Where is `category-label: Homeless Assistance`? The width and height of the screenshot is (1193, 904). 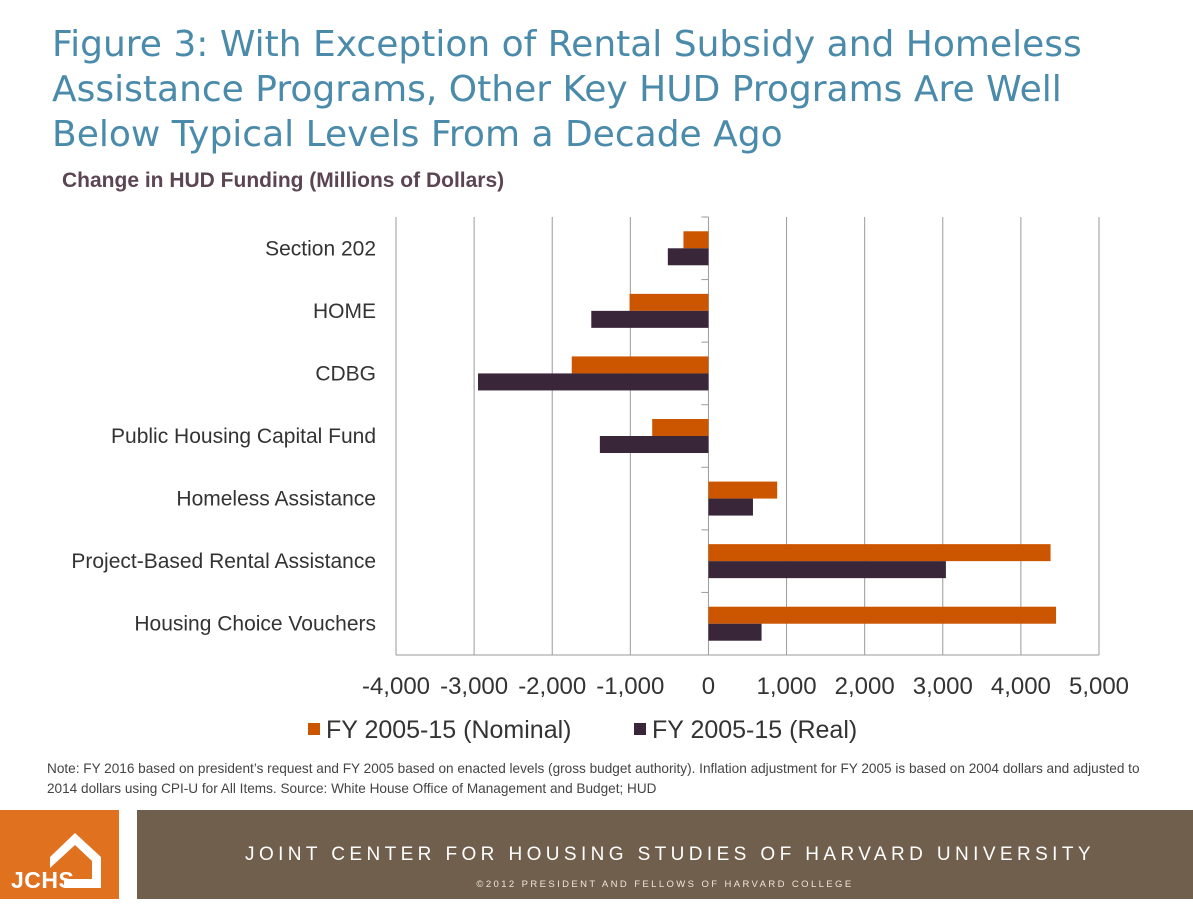
category-label: Homeless Assistance is located at coordinates (276, 499).